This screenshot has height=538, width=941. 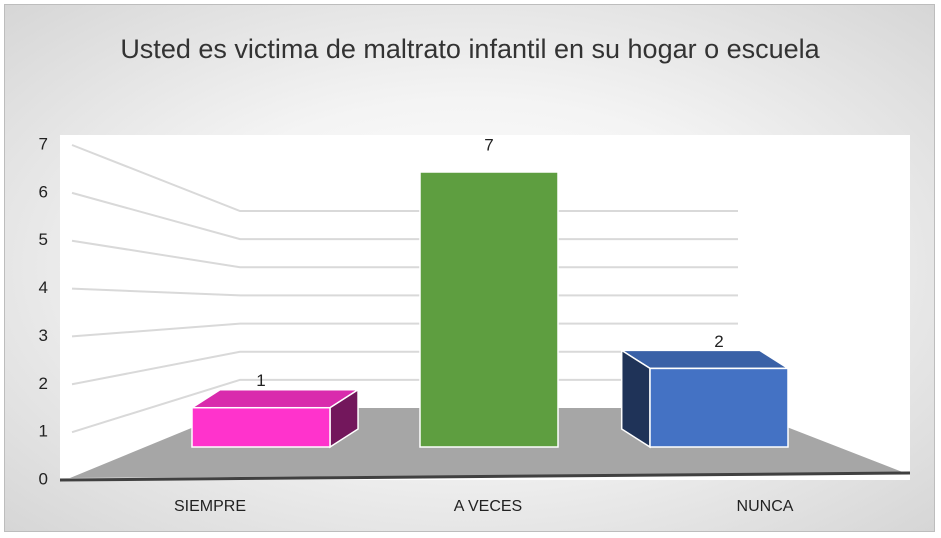 I want to click on y-tick-label: 5, so click(x=43, y=239).